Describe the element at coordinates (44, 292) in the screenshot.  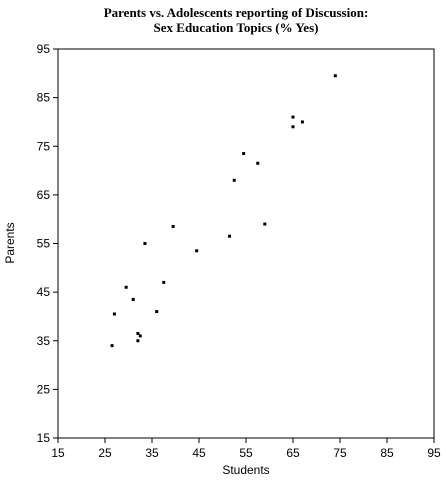
I see `y-tick-label: 45` at that location.